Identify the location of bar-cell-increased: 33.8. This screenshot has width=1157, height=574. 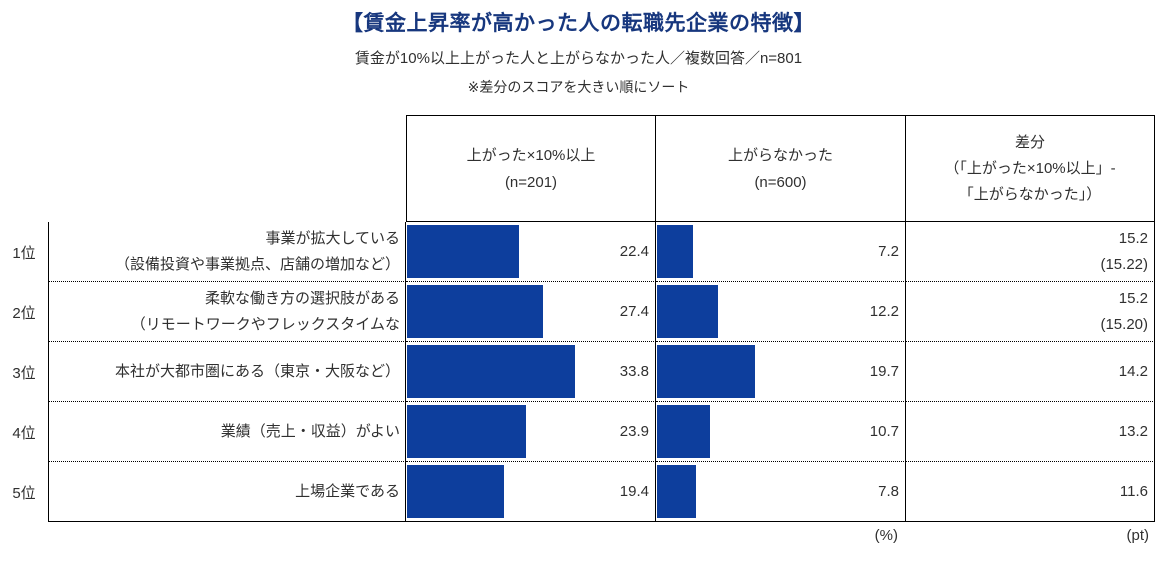
(531, 372).